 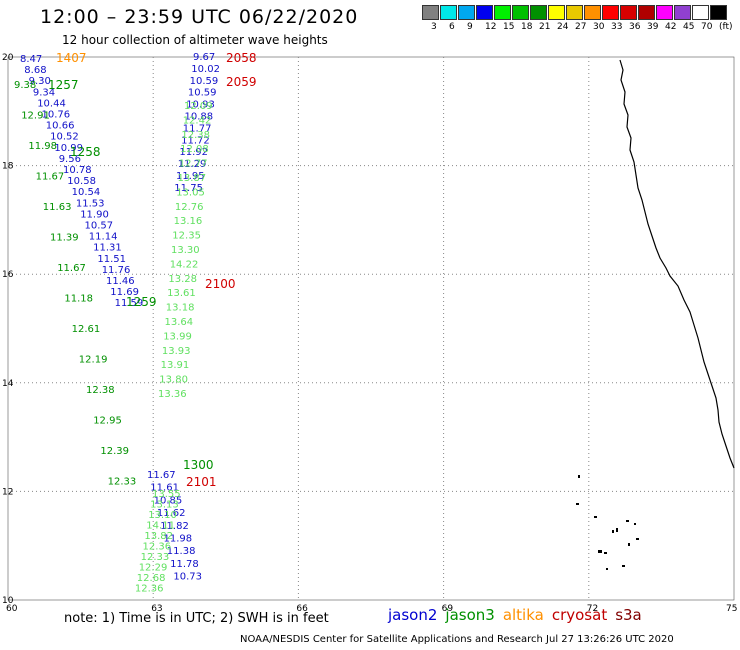 I want to click on legend-label: 36, so click(x=635, y=27).